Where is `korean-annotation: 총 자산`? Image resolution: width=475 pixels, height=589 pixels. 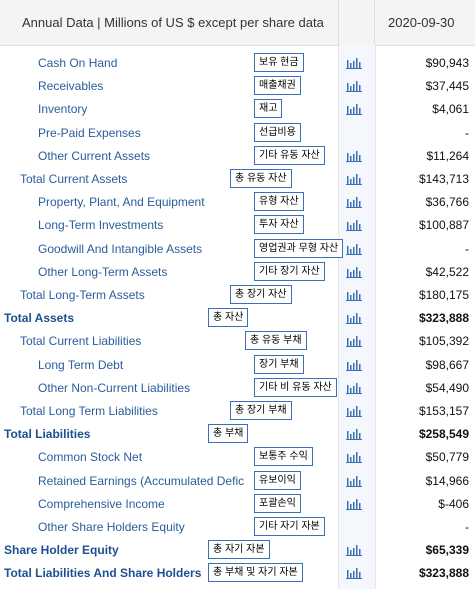 korean-annotation: 총 자산 is located at coordinates (228, 318).